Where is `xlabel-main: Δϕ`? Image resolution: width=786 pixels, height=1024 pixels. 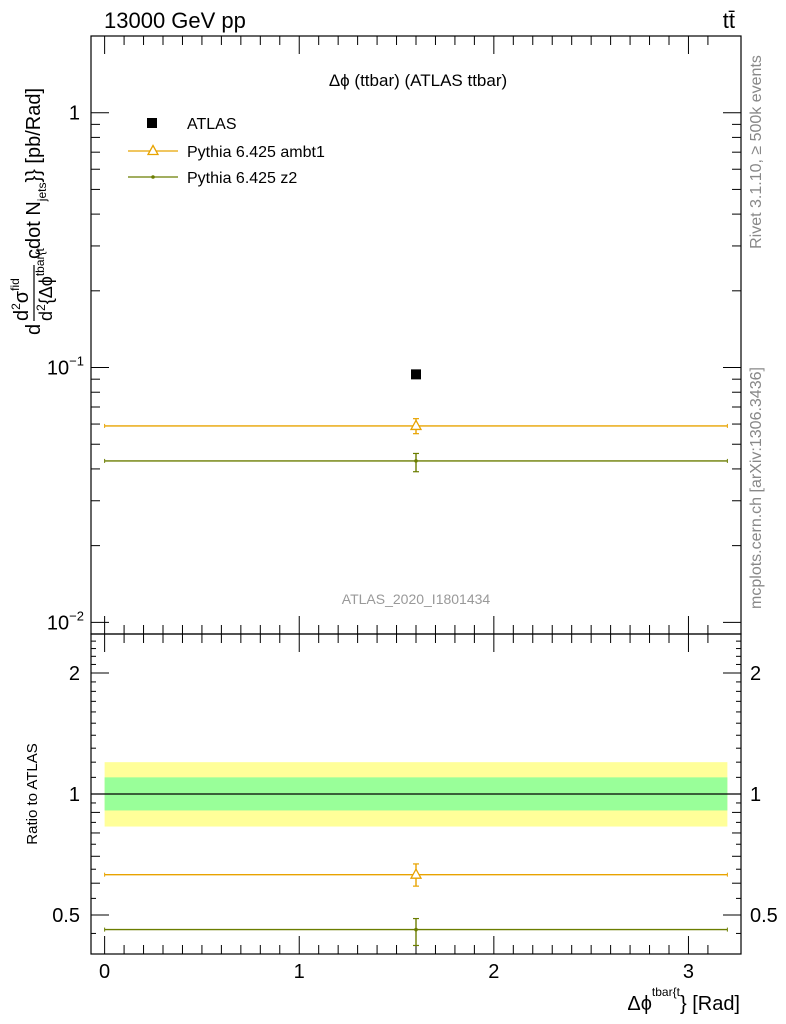
xlabel-main: Δϕ is located at coordinates (639, 1004).